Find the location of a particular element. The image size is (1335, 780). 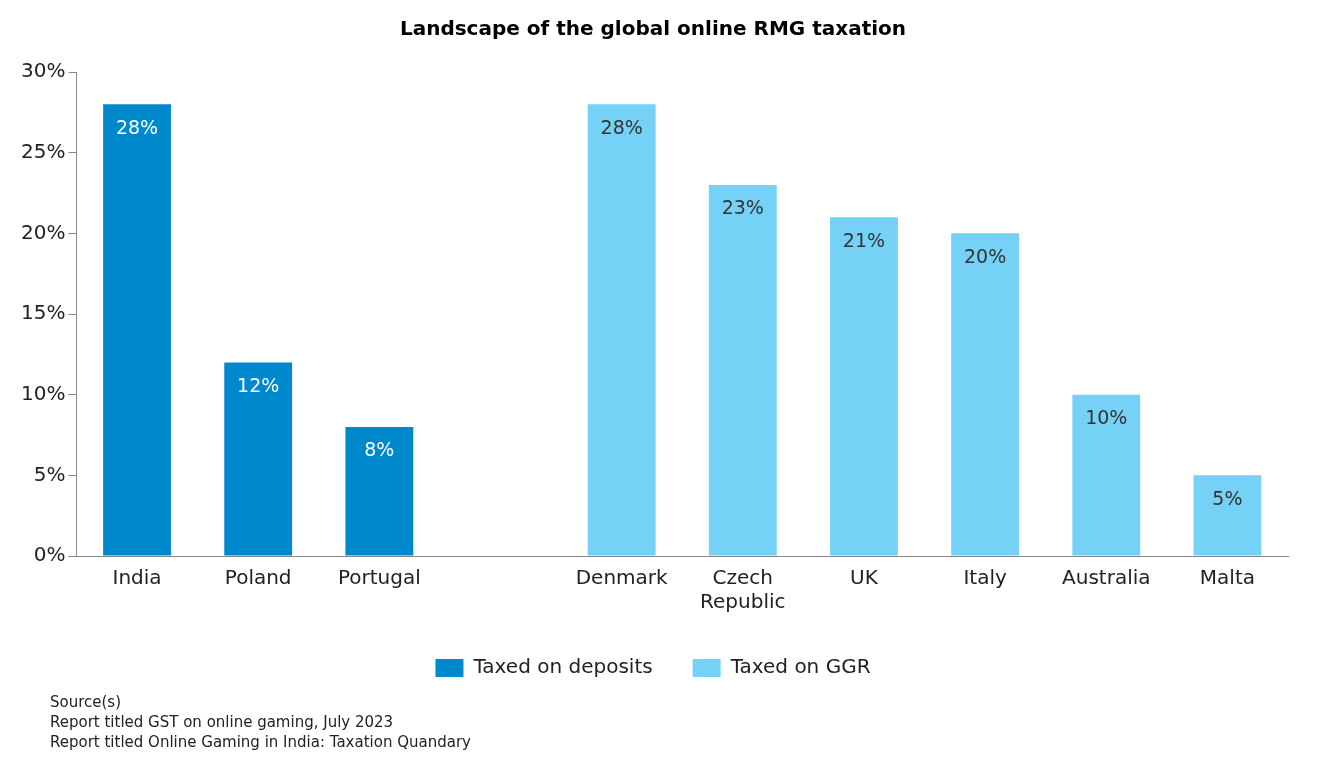

legend-label: Taxed on GGR is located at coordinates (800, 666).